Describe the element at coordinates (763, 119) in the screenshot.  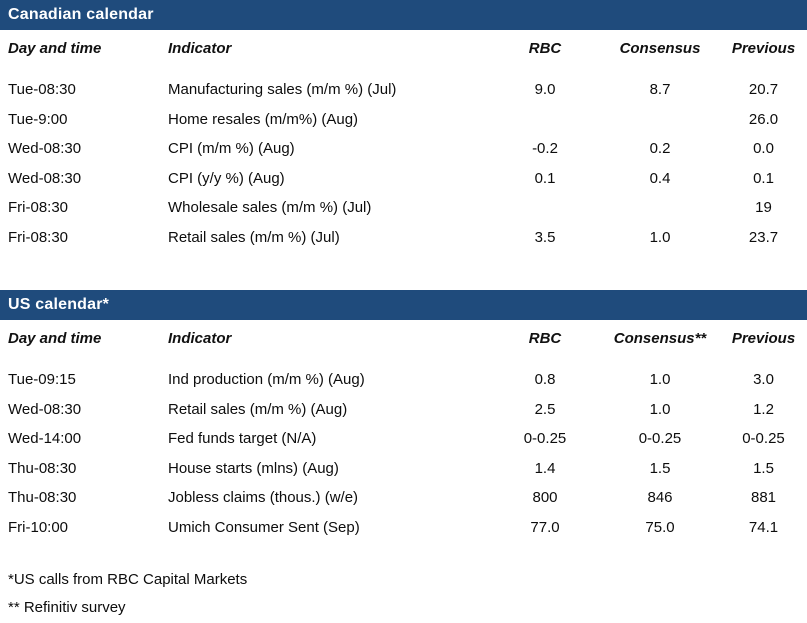
I see `previous-cell: 26.0` at that location.